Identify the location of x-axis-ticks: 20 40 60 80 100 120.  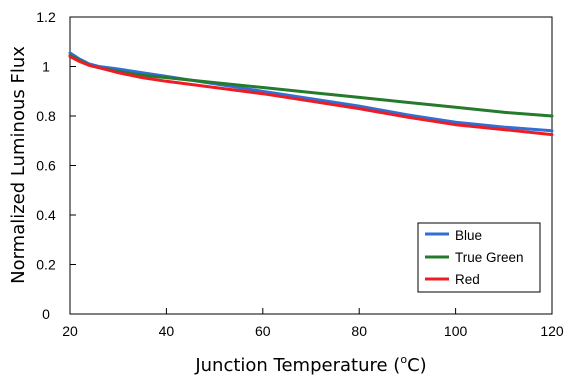
(313, 323).